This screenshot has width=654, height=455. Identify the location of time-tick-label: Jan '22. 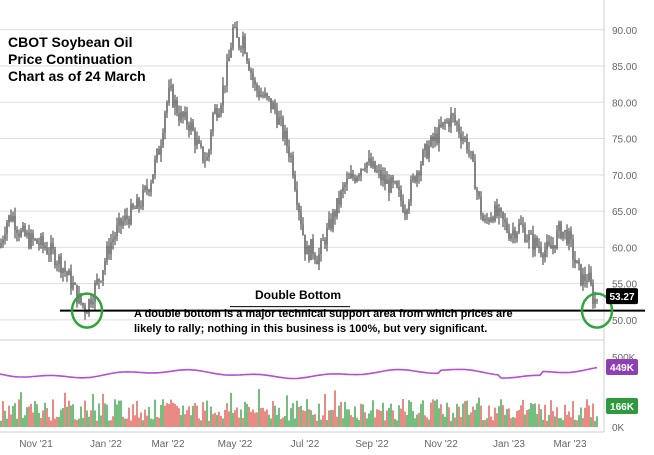
(106, 444).